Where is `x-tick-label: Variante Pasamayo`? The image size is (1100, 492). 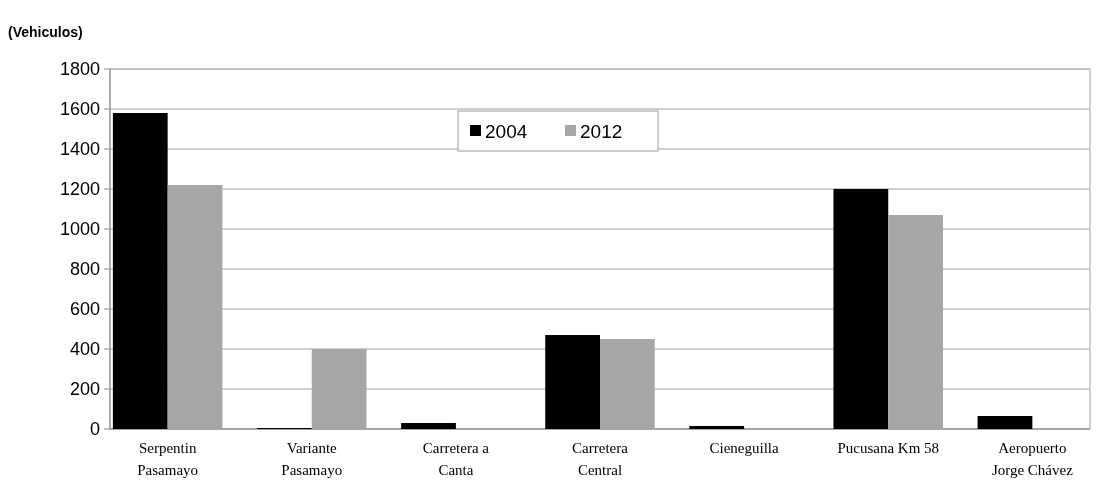 x-tick-label: Variante Pasamayo is located at coordinates (312, 459).